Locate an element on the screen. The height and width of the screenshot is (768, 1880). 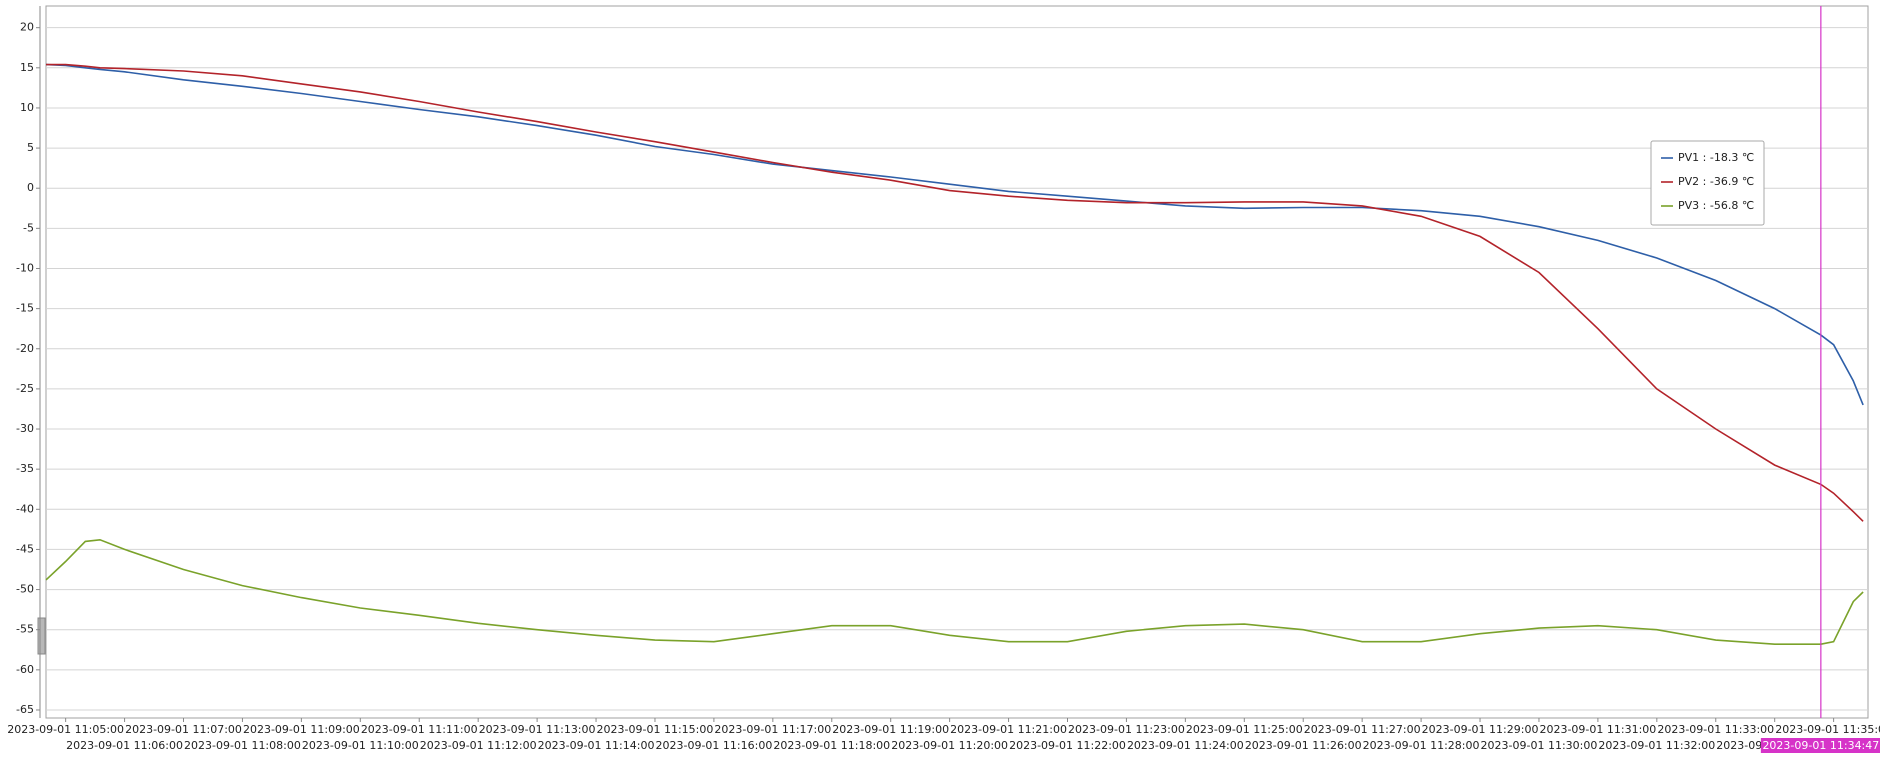
x-tick-label: 2023-09-01 11:26:00 is located at coordinates (1303, 745).